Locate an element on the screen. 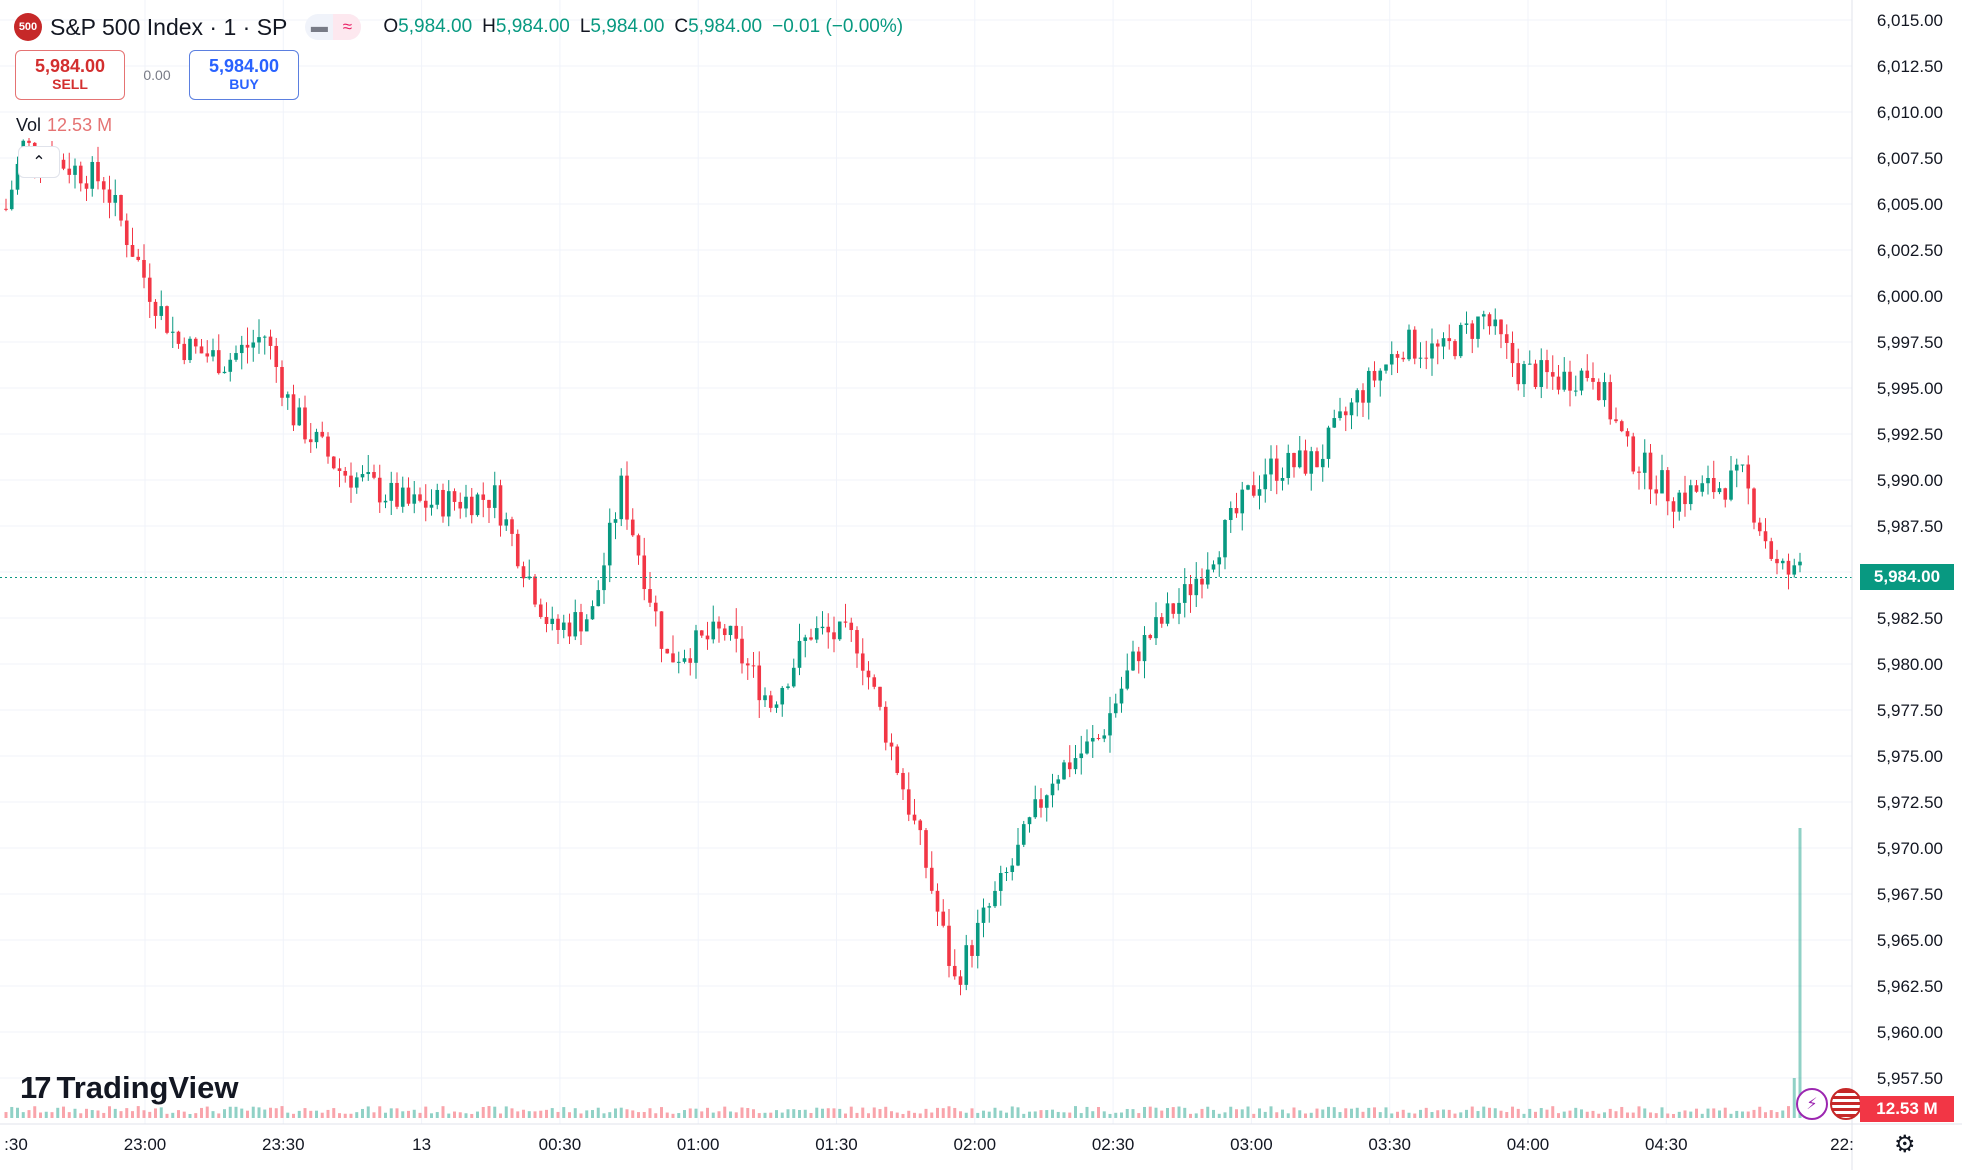 The height and width of the screenshot is (1170, 1962). symbol-badge-icon: 500 is located at coordinates (28, 27).